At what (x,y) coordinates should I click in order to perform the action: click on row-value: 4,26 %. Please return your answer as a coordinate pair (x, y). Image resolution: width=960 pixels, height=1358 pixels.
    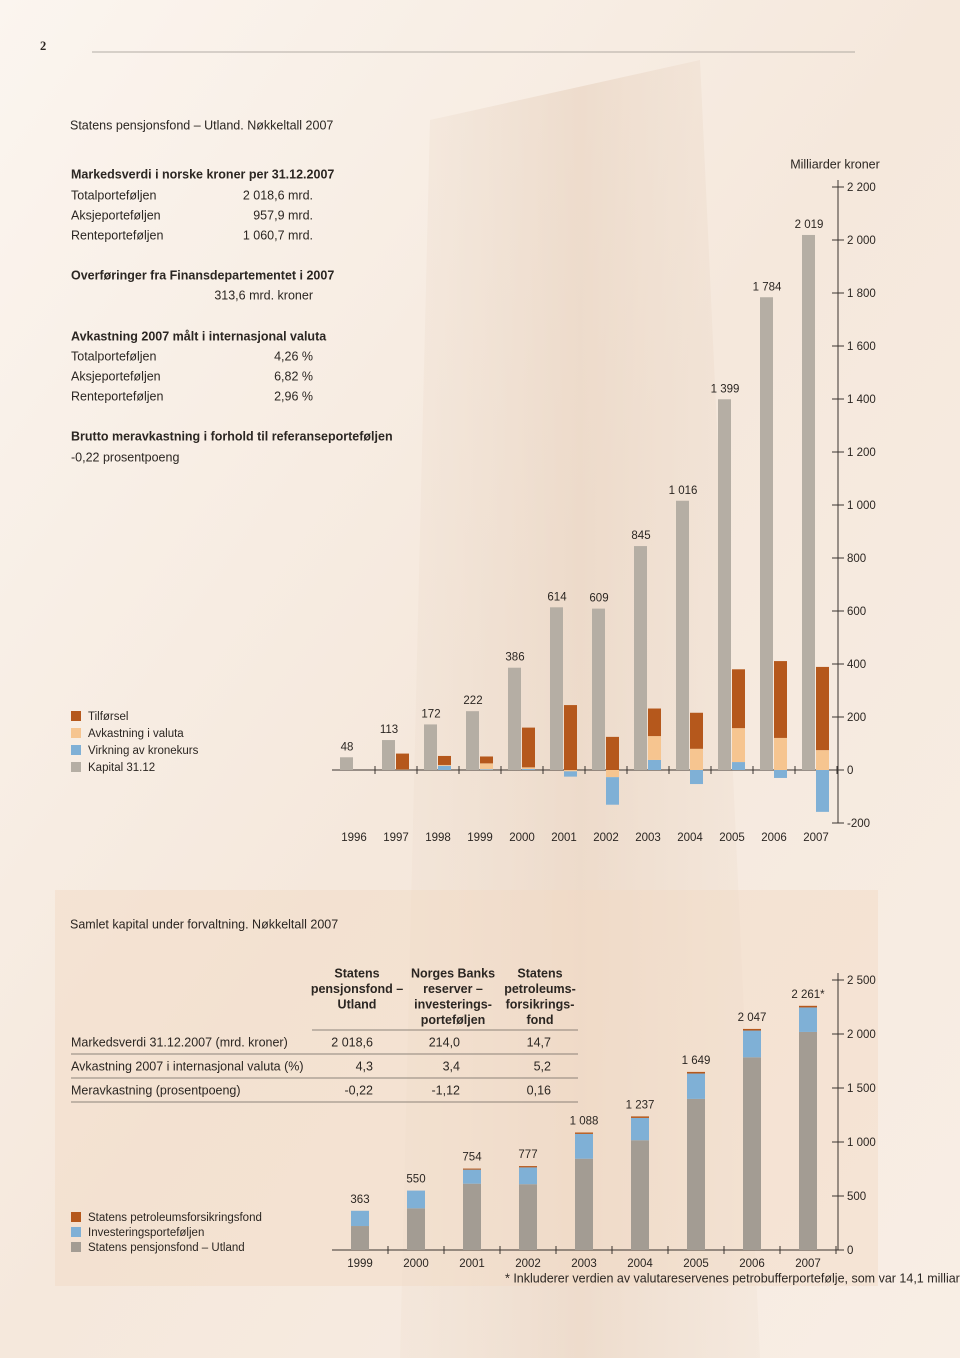
    Looking at the image, I should click on (293, 356).